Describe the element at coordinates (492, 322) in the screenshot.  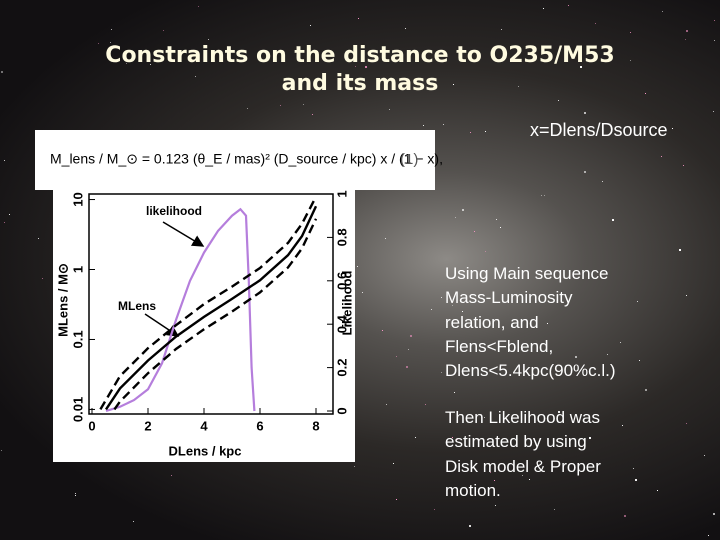
I see `note-line: relation, and` at that location.